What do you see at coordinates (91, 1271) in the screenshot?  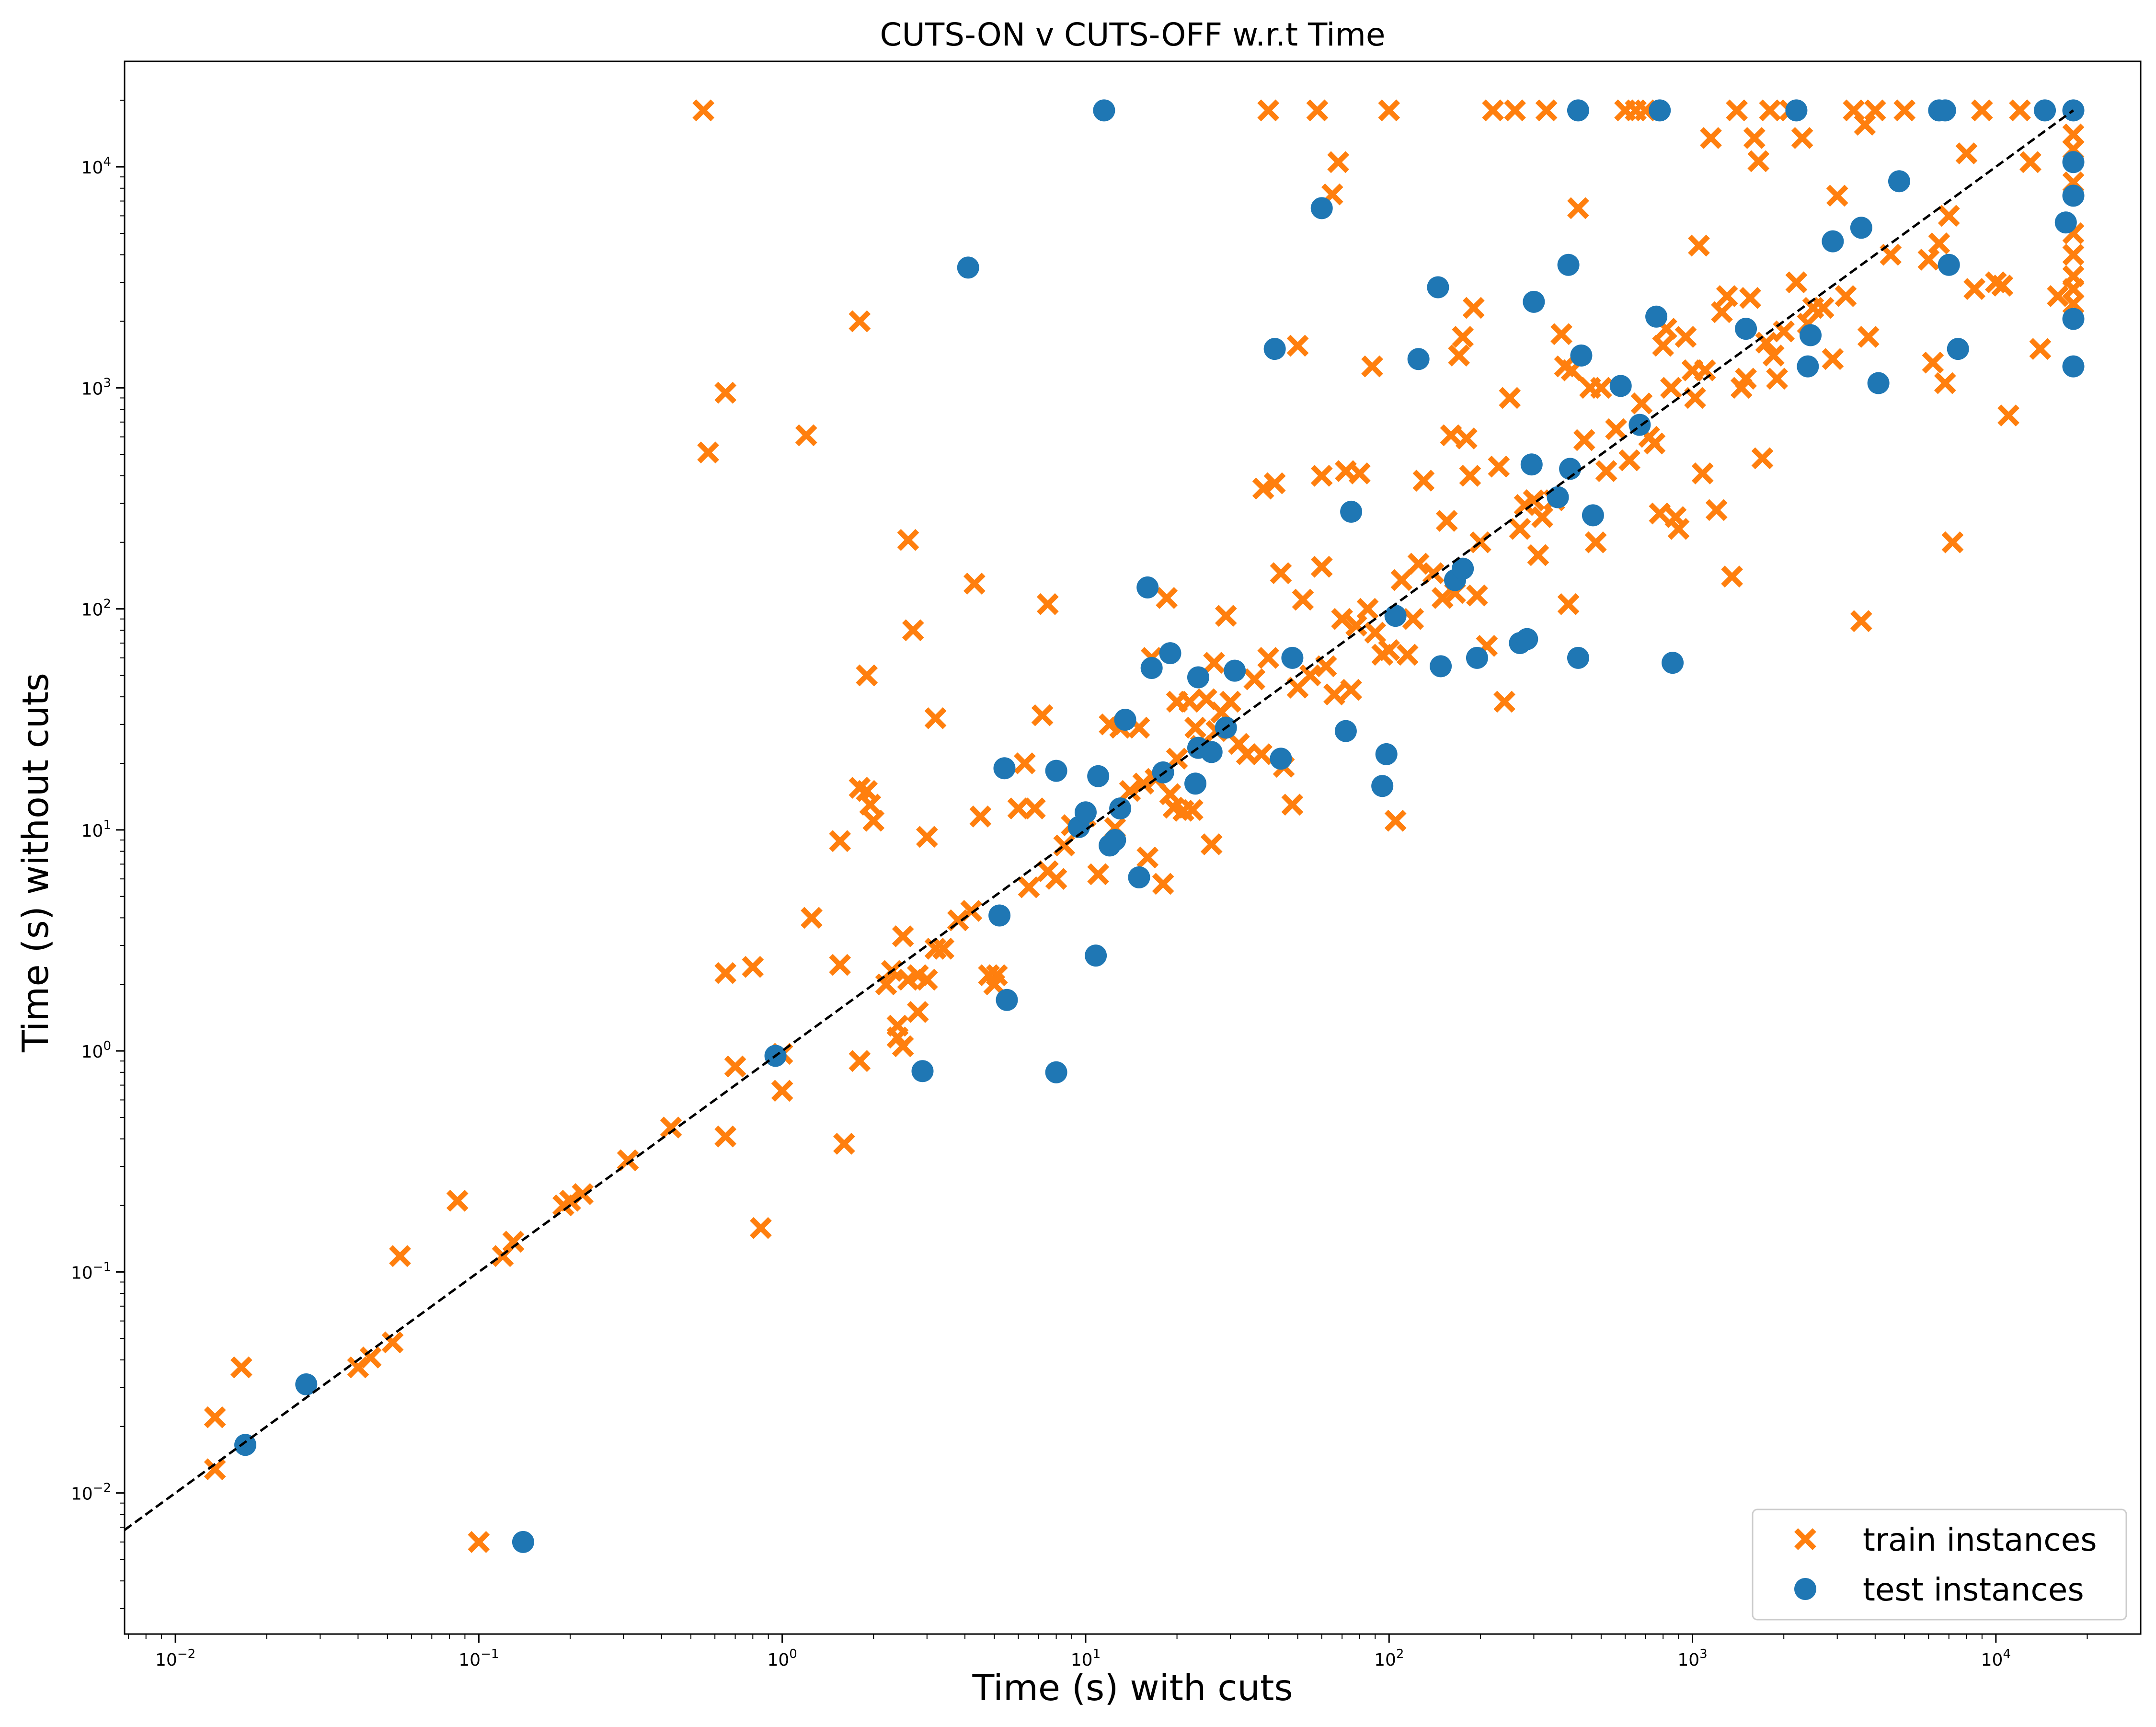 I see `y-tick-label: 10⁻¹` at bounding box center [91, 1271].